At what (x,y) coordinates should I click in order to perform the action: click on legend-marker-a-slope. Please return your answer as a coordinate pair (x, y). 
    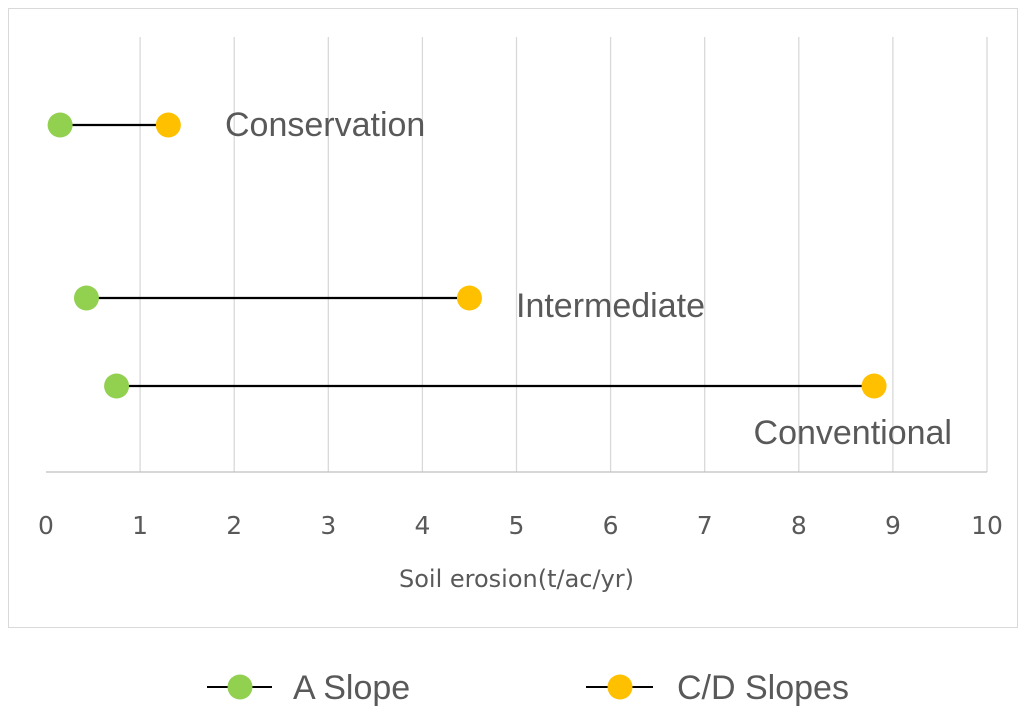
    Looking at the image, I should click on (240, 687).